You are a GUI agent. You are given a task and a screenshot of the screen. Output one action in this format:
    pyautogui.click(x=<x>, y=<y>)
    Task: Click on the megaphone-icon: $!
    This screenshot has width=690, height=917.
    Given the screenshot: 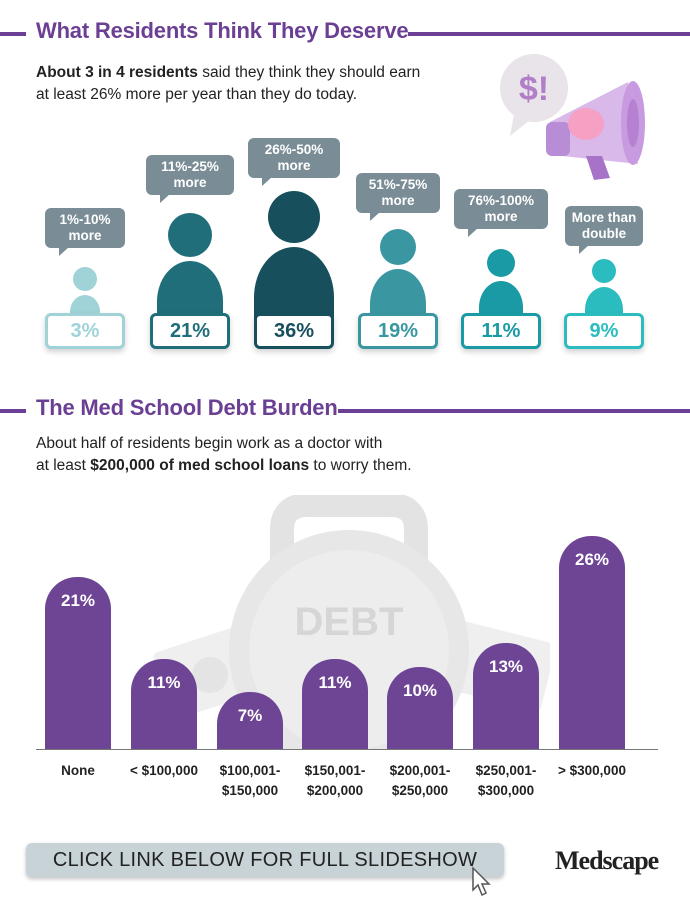 What is the action you would take?
    pyautogui.click(x=572, y=117)
    